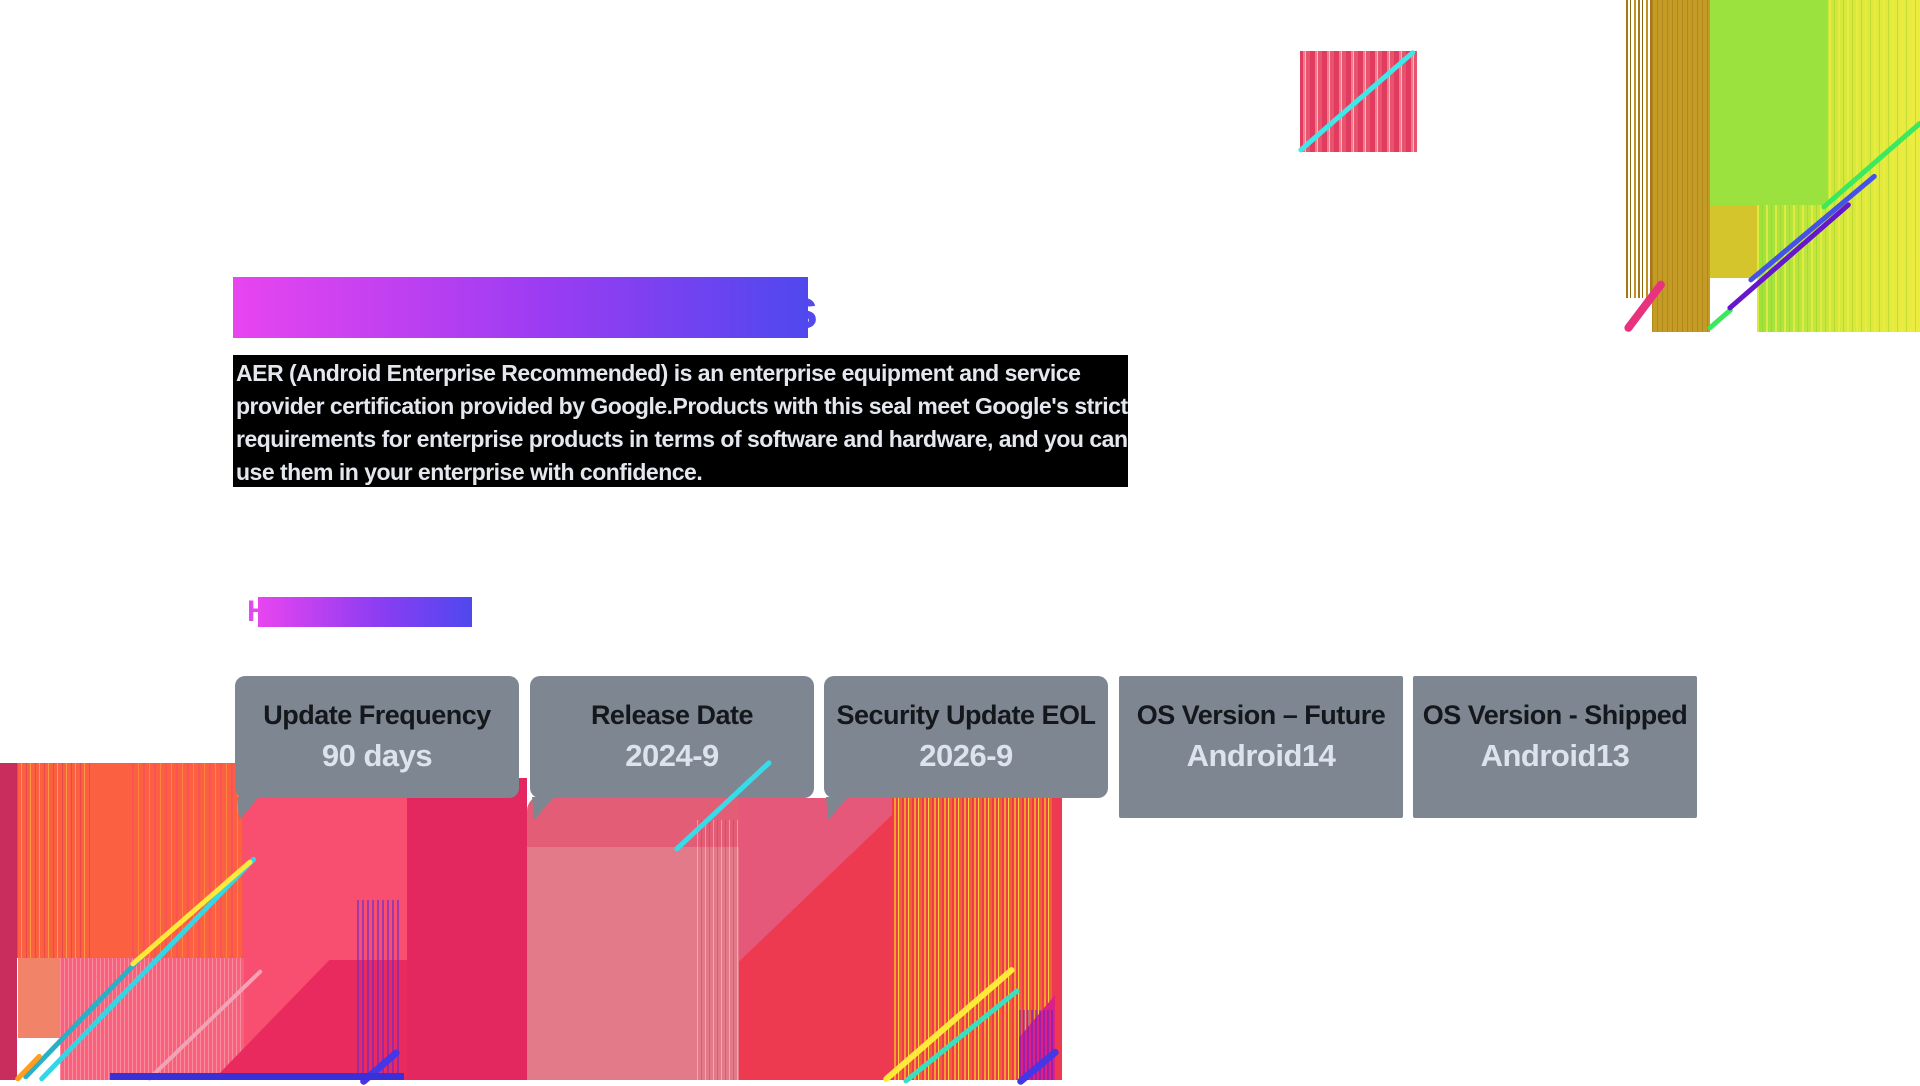 The image size is (1920, 1086). What do you see at coordinates (672, 737) in the screenshot?
I see `stat-card-release-date: Release Date 2024-9` at bounding box center [672, 737].